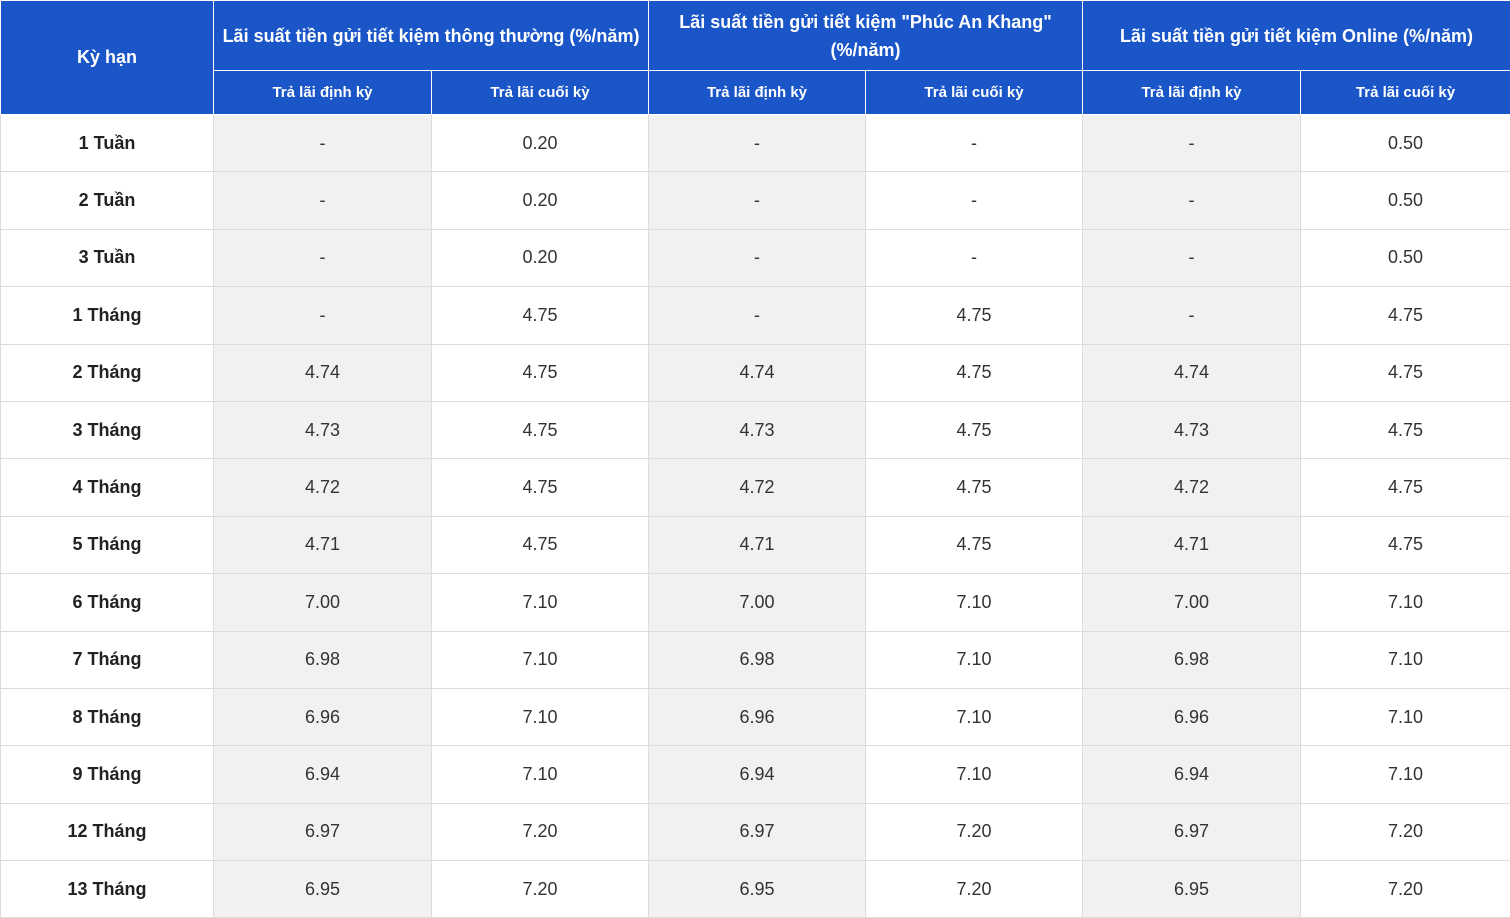 This screenshot has height=918, width=1510. I want to click on term-cell: 2 Tuần, so click(107, 200).